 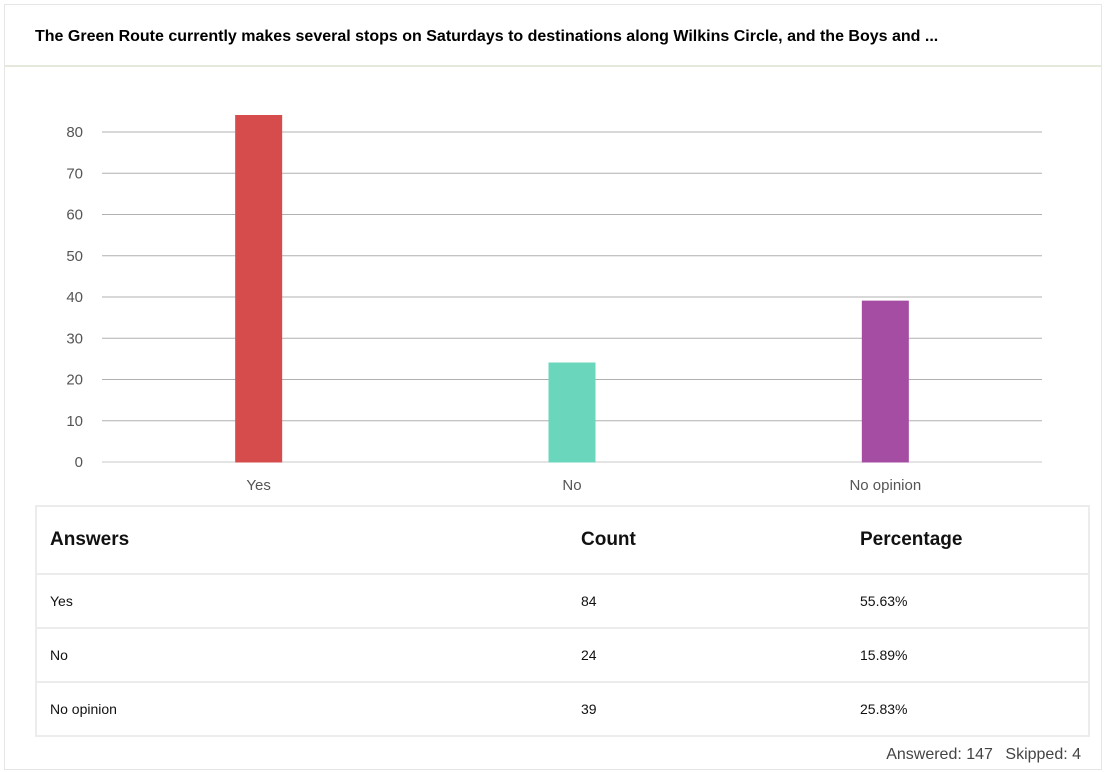 I want to click on y-tick-label: 0, so click(x=79, y=462).